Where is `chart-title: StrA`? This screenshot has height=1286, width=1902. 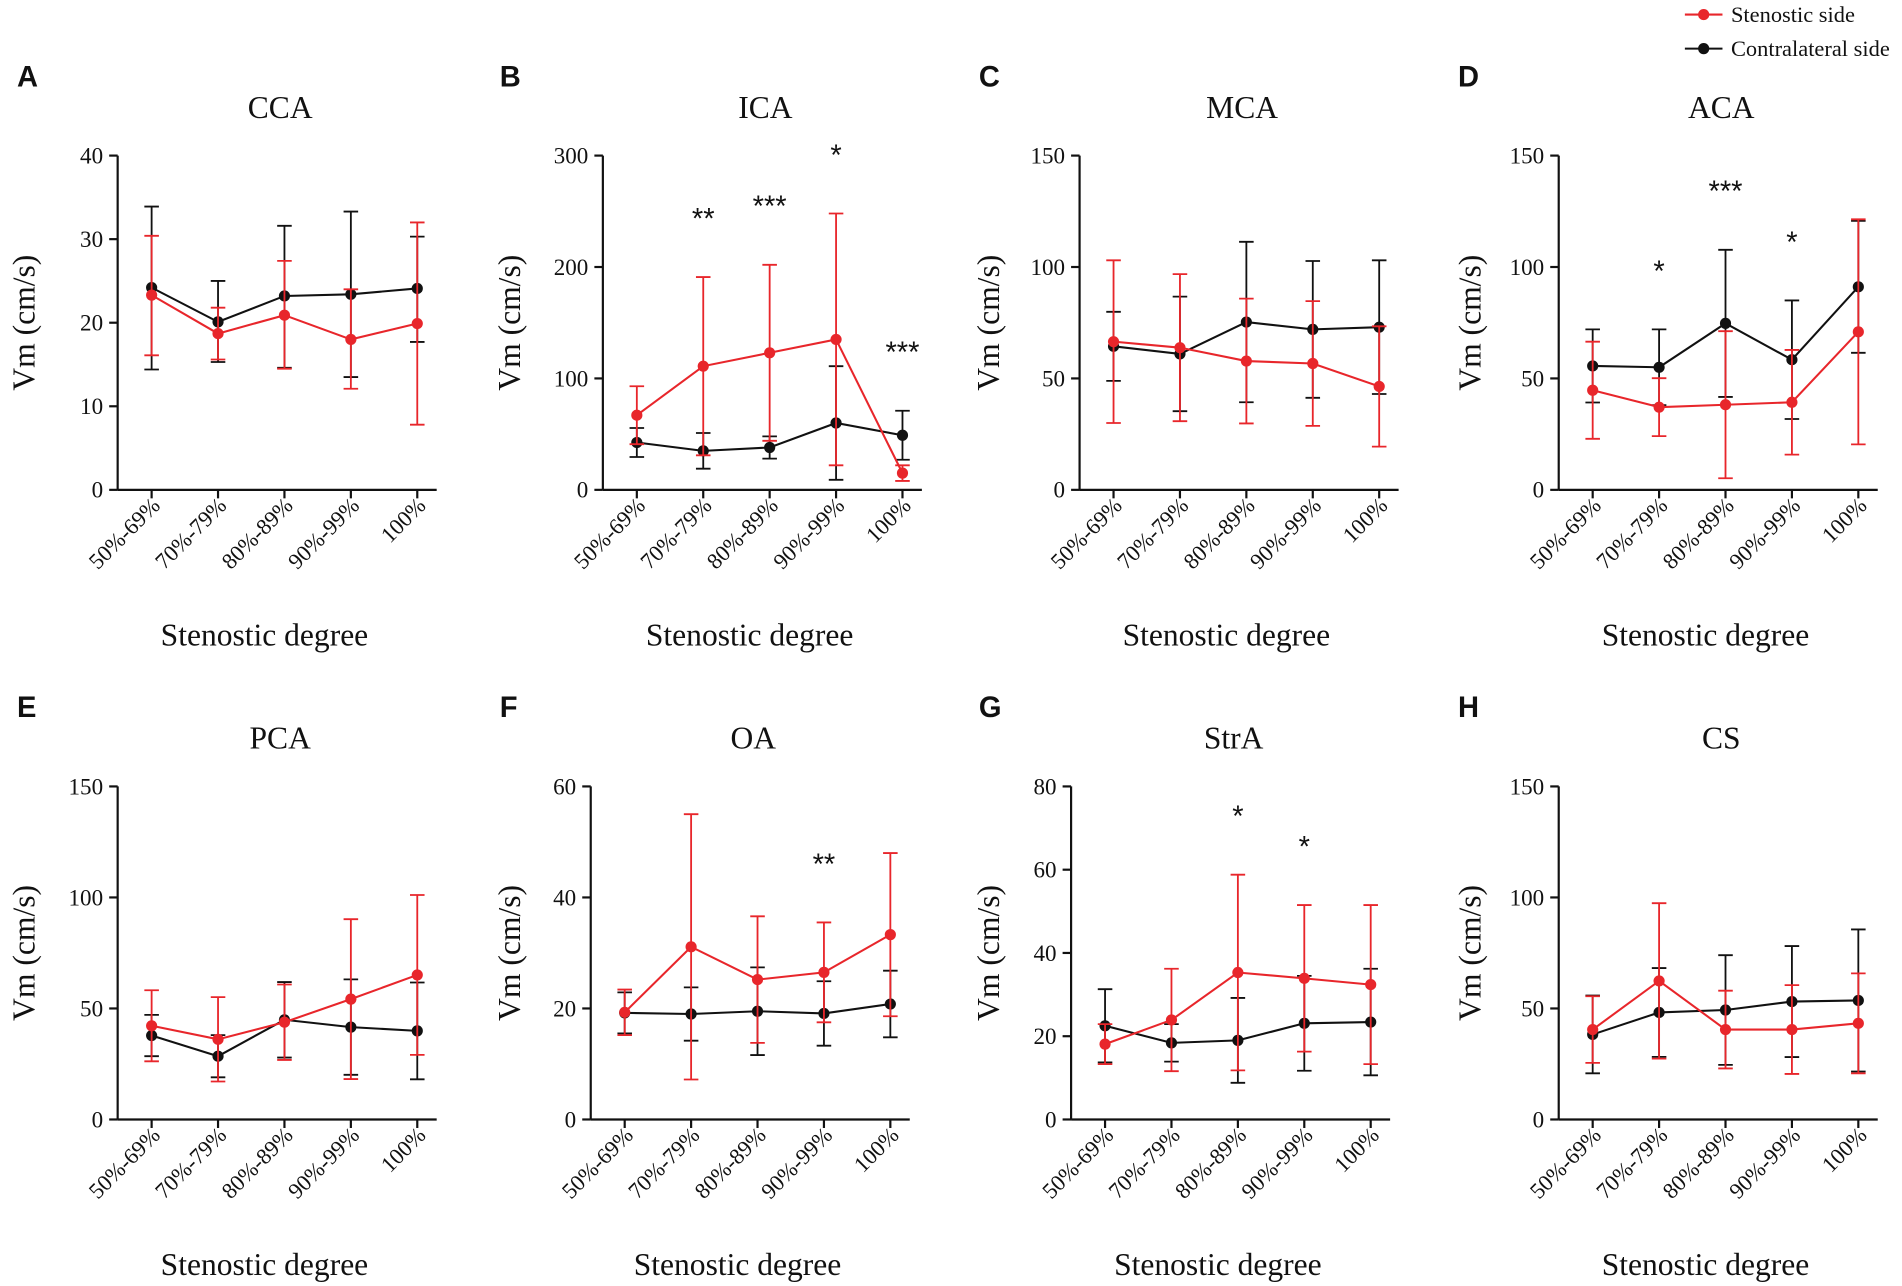 chart-title: StrA is located at coordinates (1234, 738).